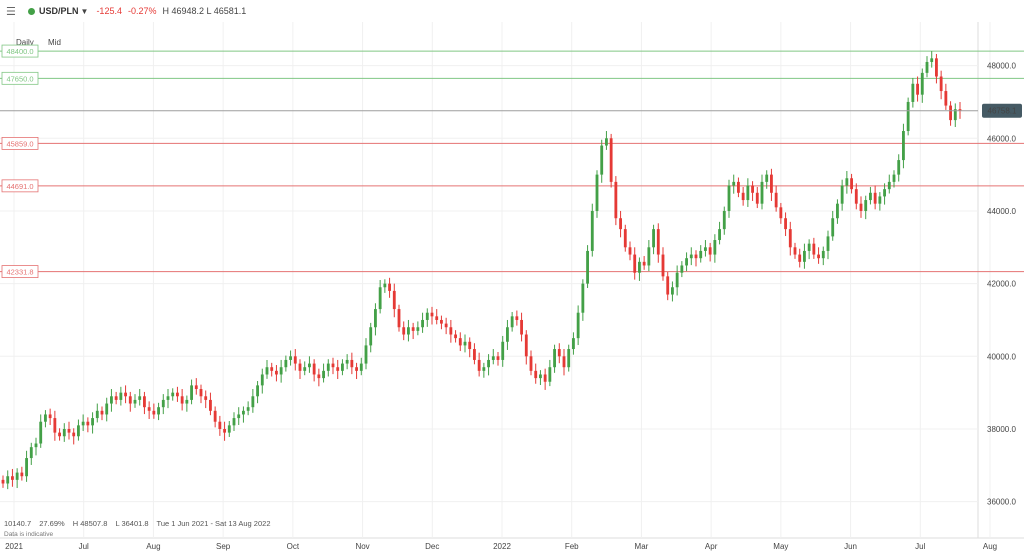 This screenshot has height=552, width=1024. Describe the element at coordinates (59, 11) in the screenshot. I see `instrument-symbol: USD/PLN` at that location.